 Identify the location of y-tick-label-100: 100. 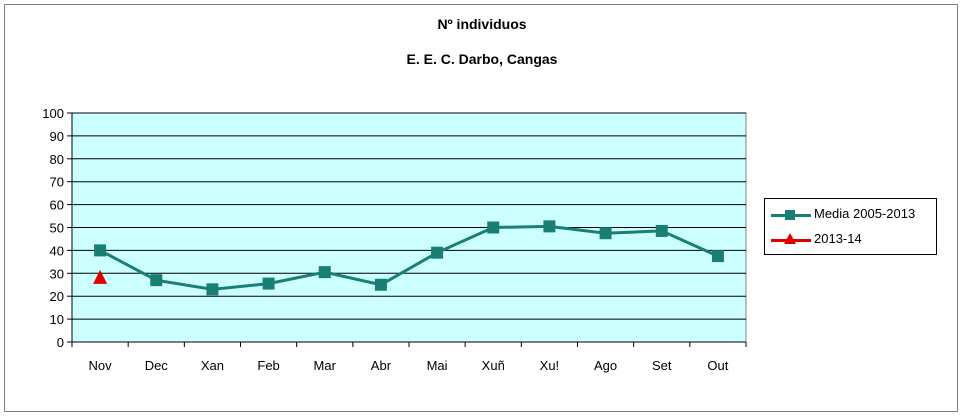
(53, 113).